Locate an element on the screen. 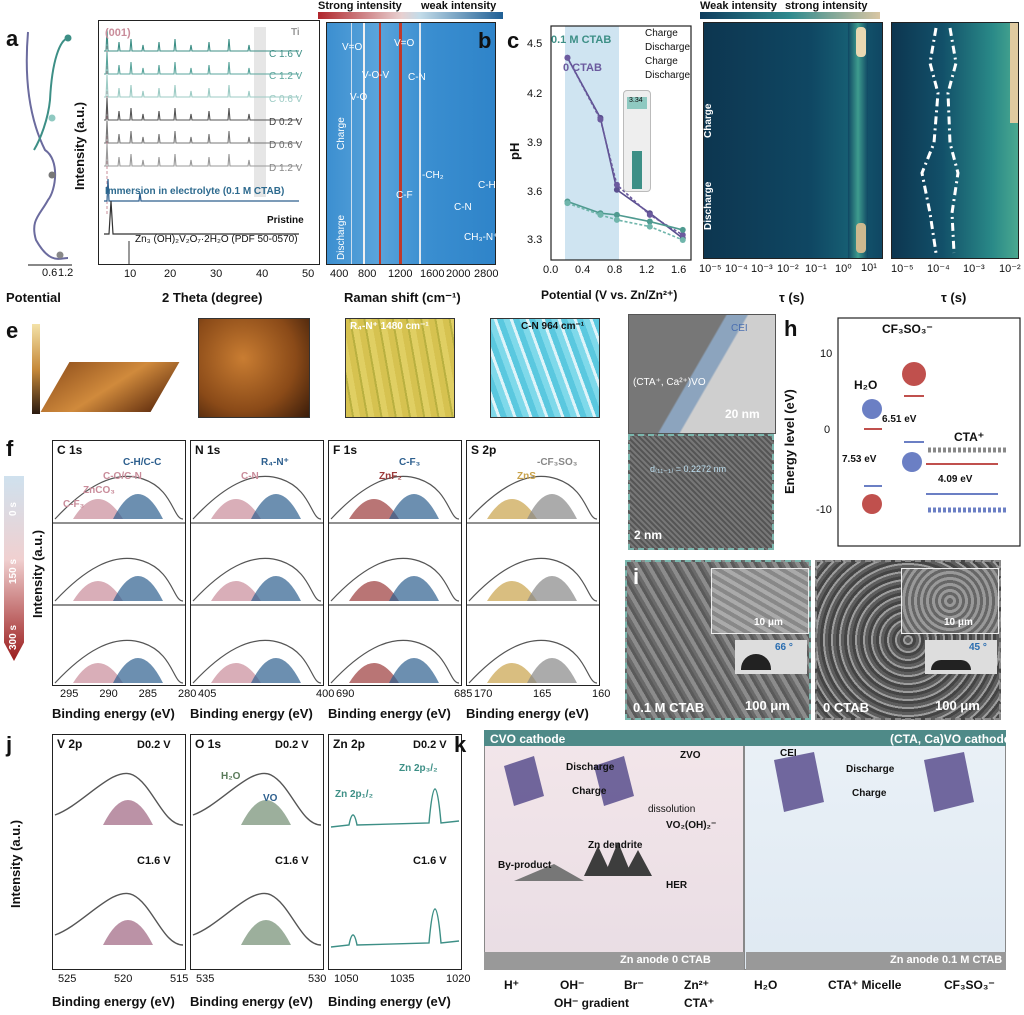 The width and height of the screenshot is (1024, 1015). energy-gap: 6.51 eV is located at coordinates (899, 419).